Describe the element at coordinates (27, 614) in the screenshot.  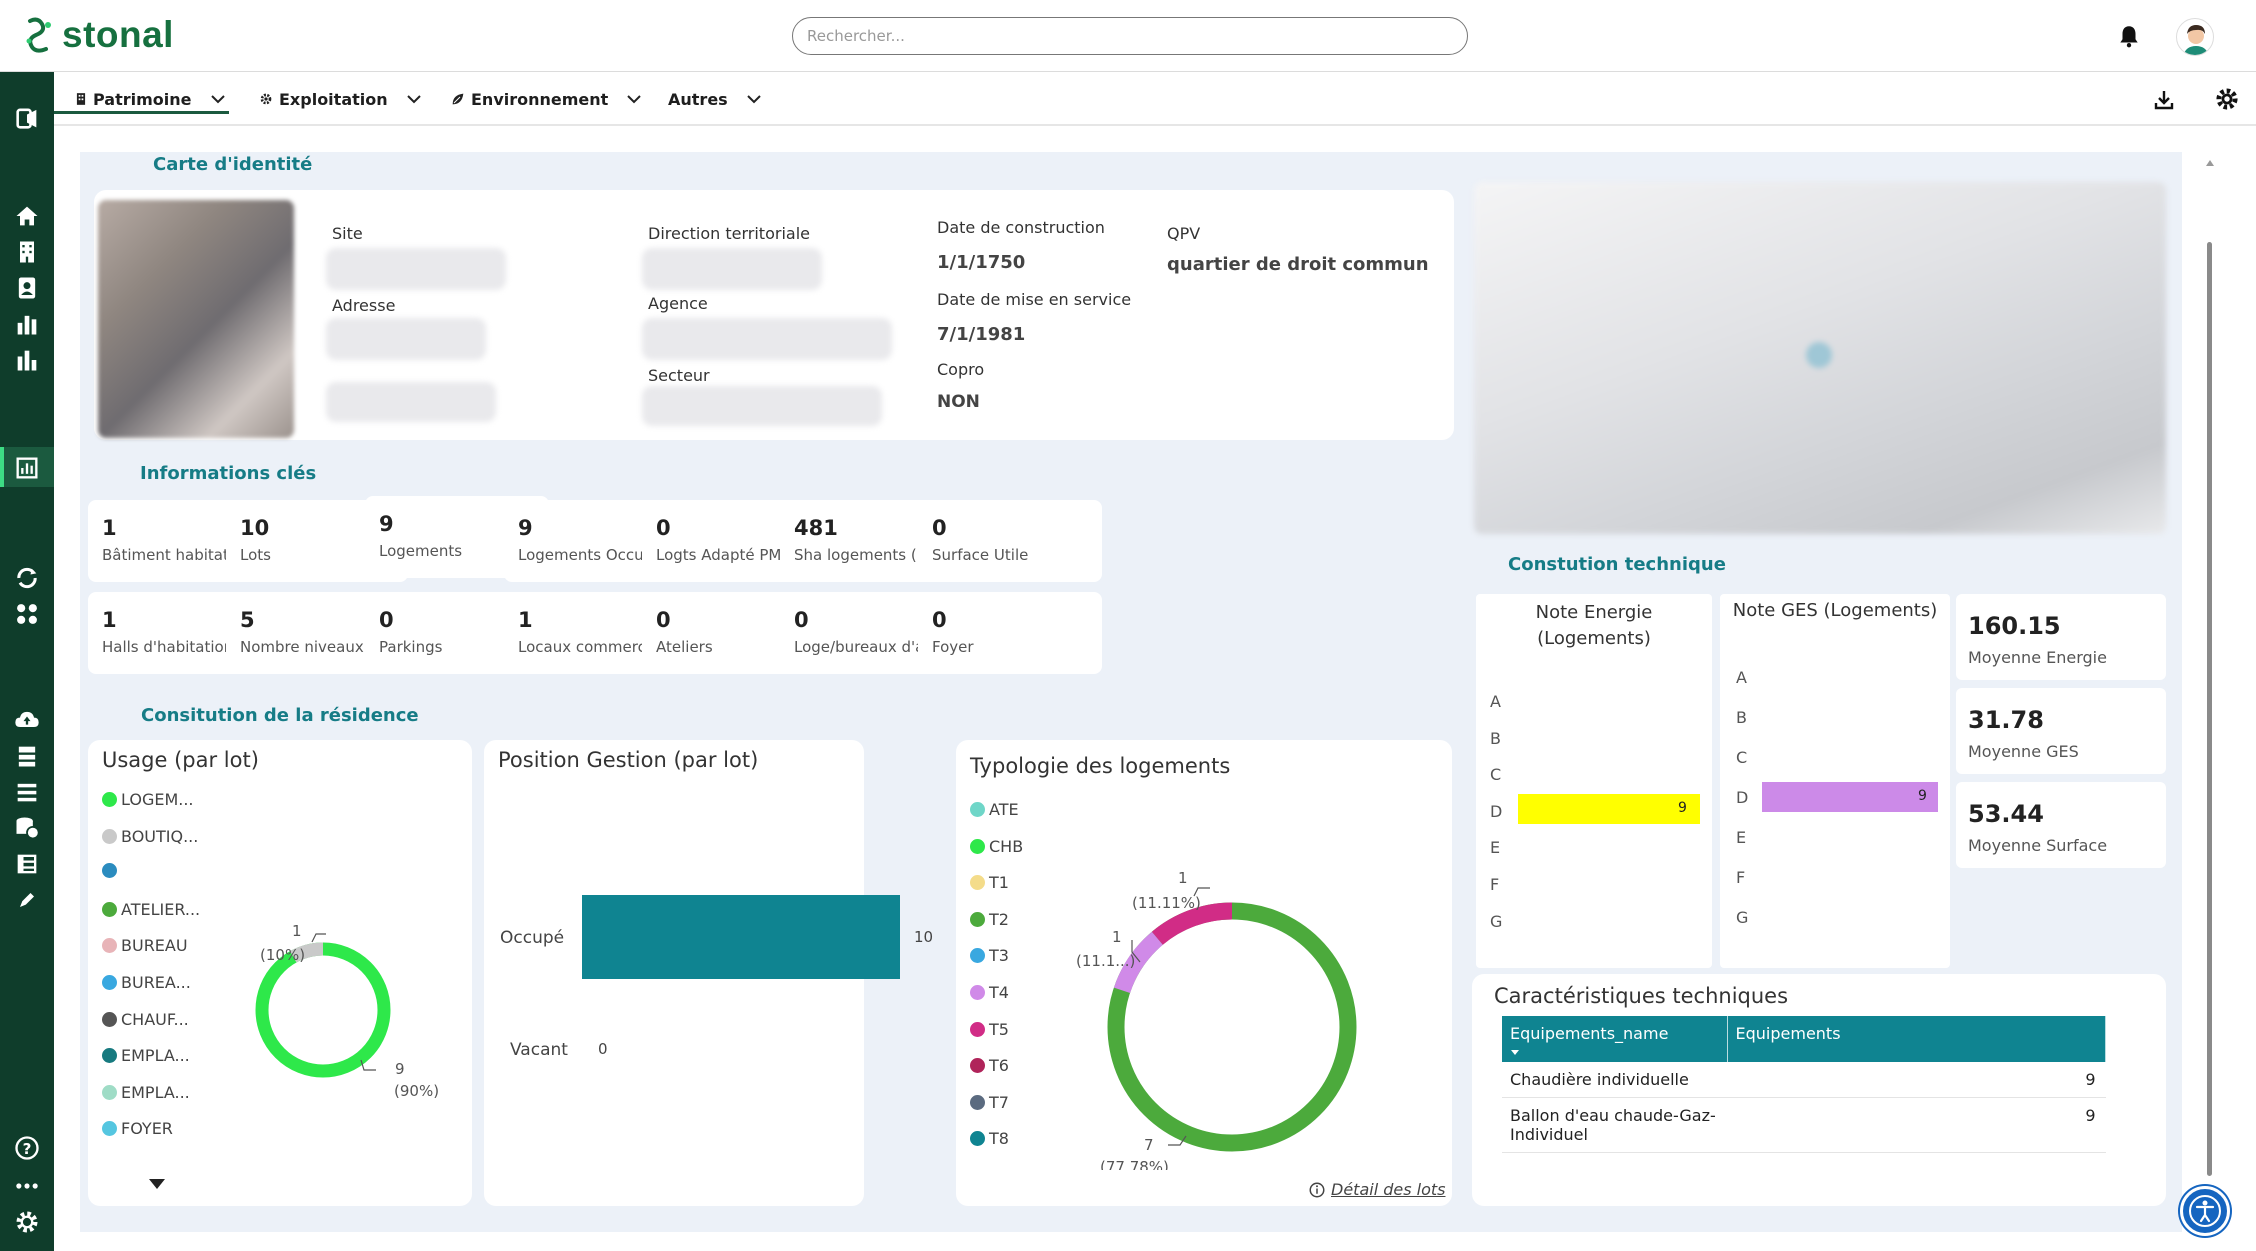
I see `apps-icon` at that location.